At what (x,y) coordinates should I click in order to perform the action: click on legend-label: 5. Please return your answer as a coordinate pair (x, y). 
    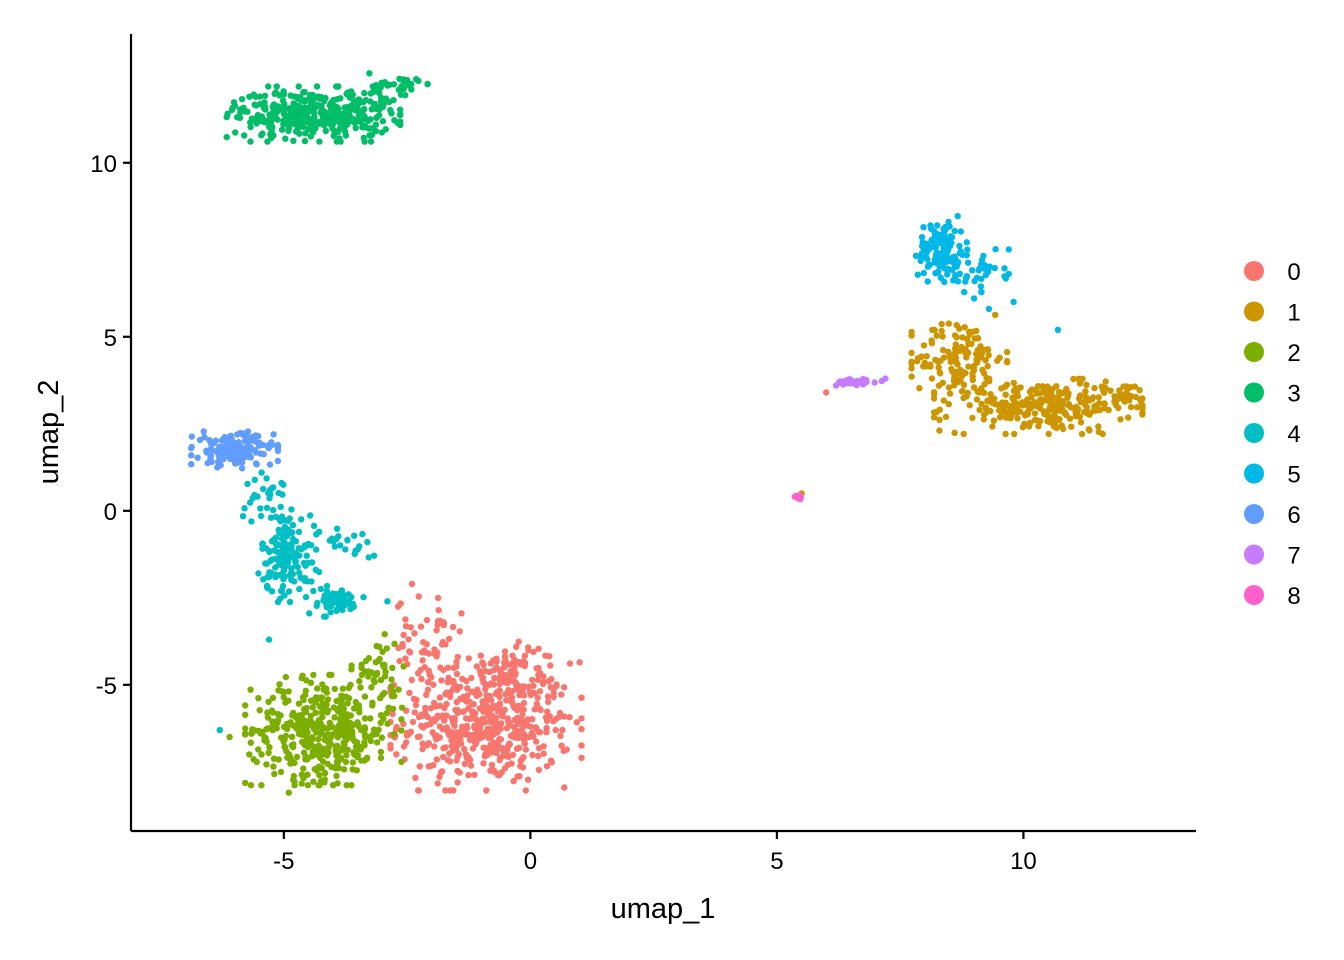
    Looking at the image, I should click on (1293, 475).